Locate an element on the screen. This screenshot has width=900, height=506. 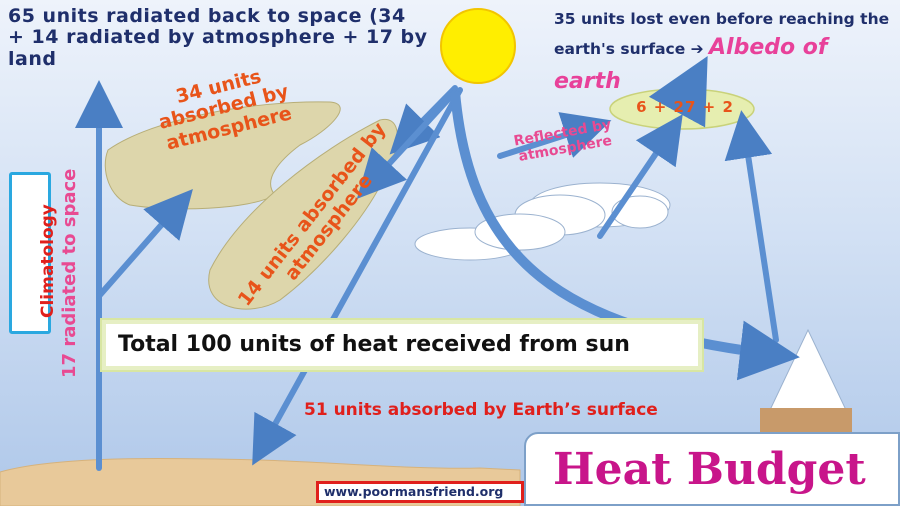
climatology-box is located at coordinates (30, 253).